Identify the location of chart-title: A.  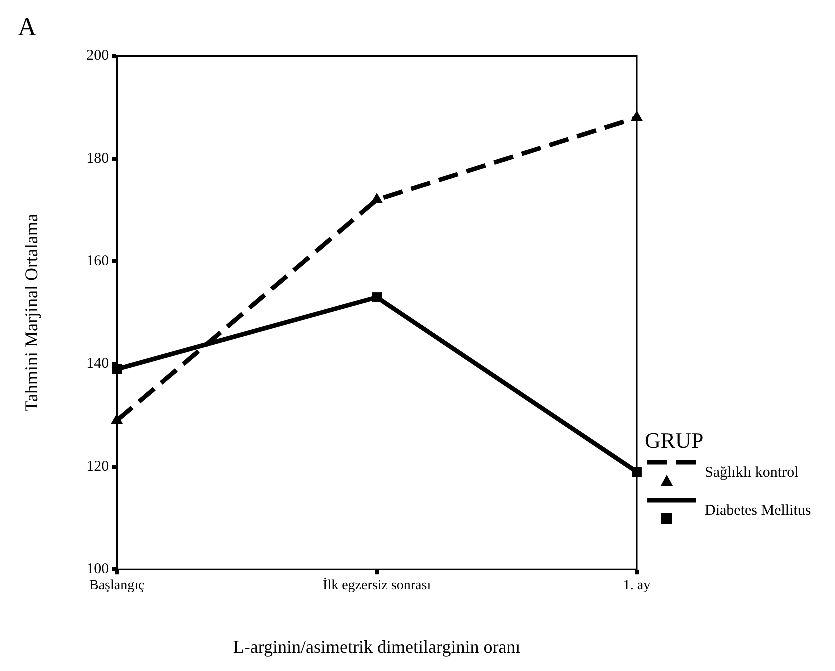
(27, 27).